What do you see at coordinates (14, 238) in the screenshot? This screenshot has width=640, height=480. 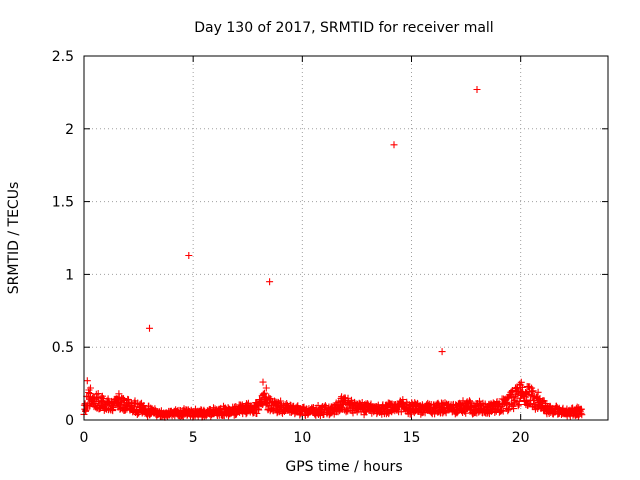 I see `y-axis-label: SRMTID / TECUs` at bounding box center [14, 238].